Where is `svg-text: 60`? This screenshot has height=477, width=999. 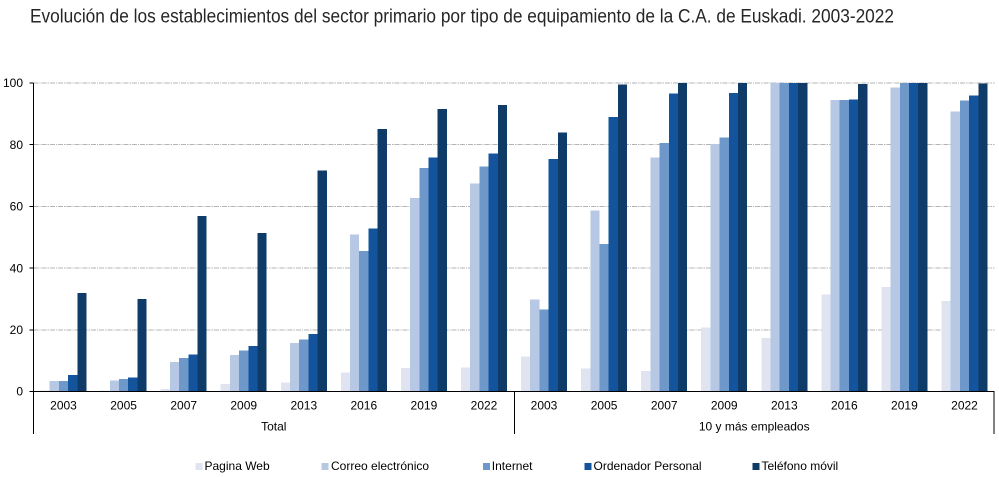
svg-text: 60 is located at coordinates (17, 207).